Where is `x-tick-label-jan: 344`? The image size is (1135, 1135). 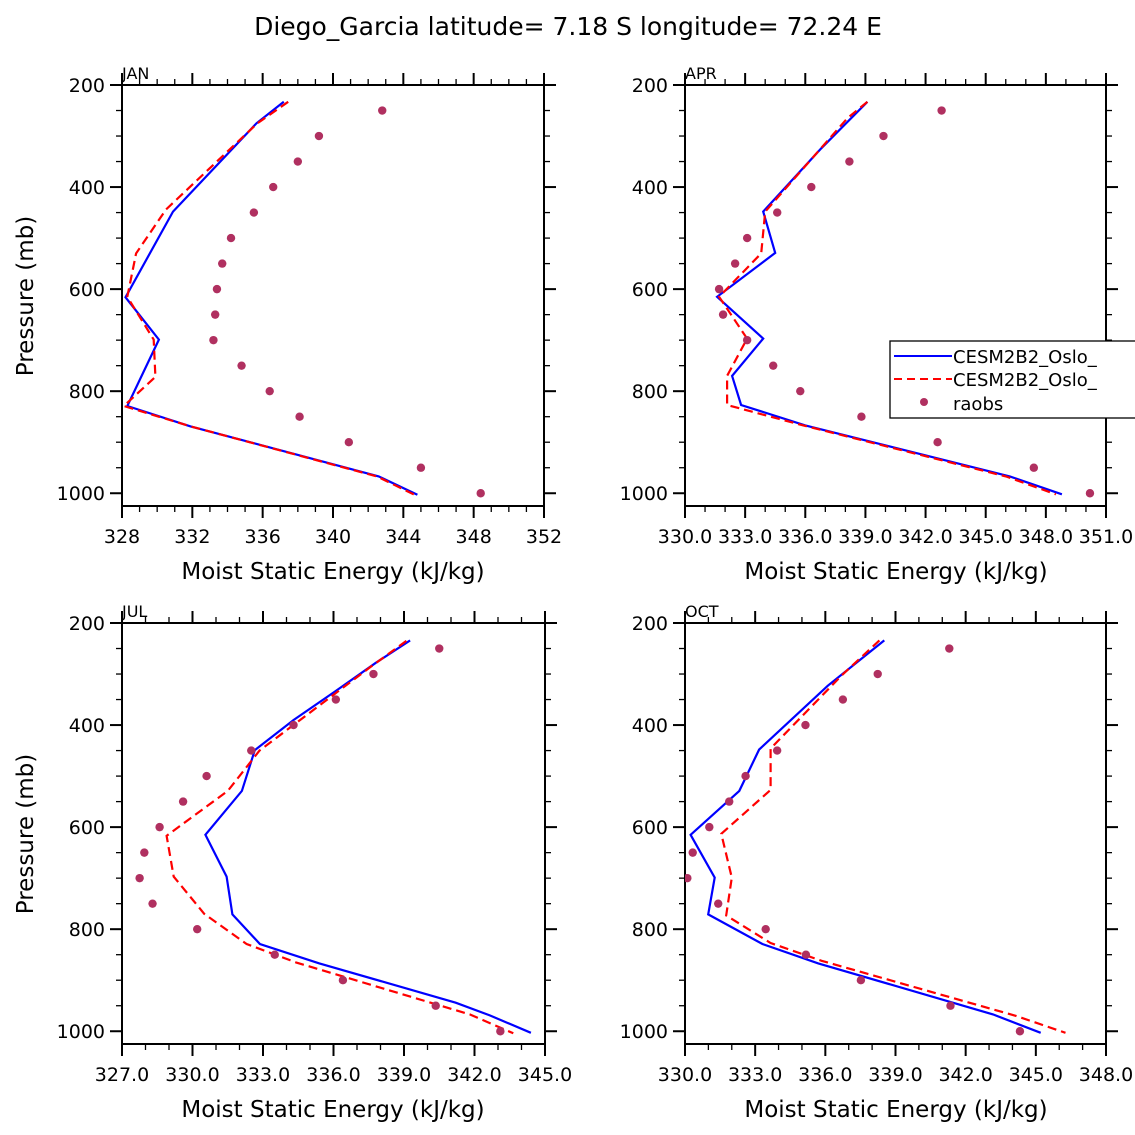
x-tick-label-jan: 344 is located at coordinates (403, 537).